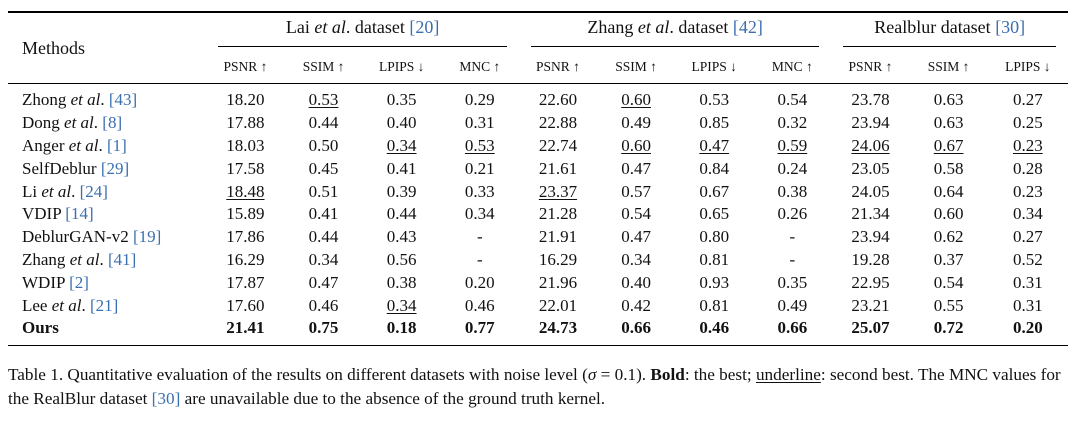 Image resolution: width=1080 pixels, height=423 pixels. I want to click on value-text: 23.05, so click(870, 168).